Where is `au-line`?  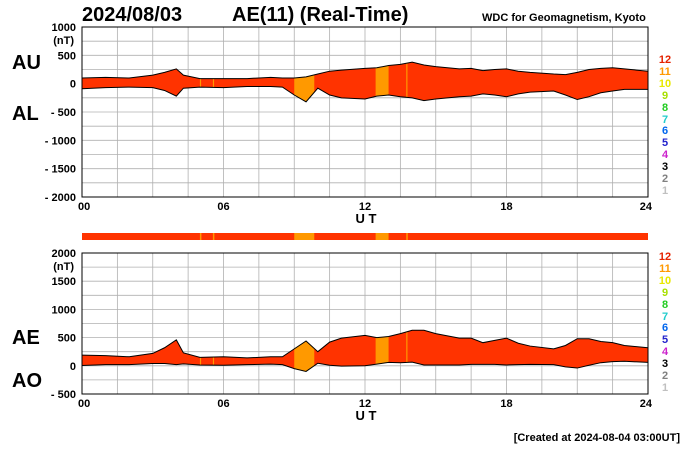 au-line is located at coordinates (365, 70).